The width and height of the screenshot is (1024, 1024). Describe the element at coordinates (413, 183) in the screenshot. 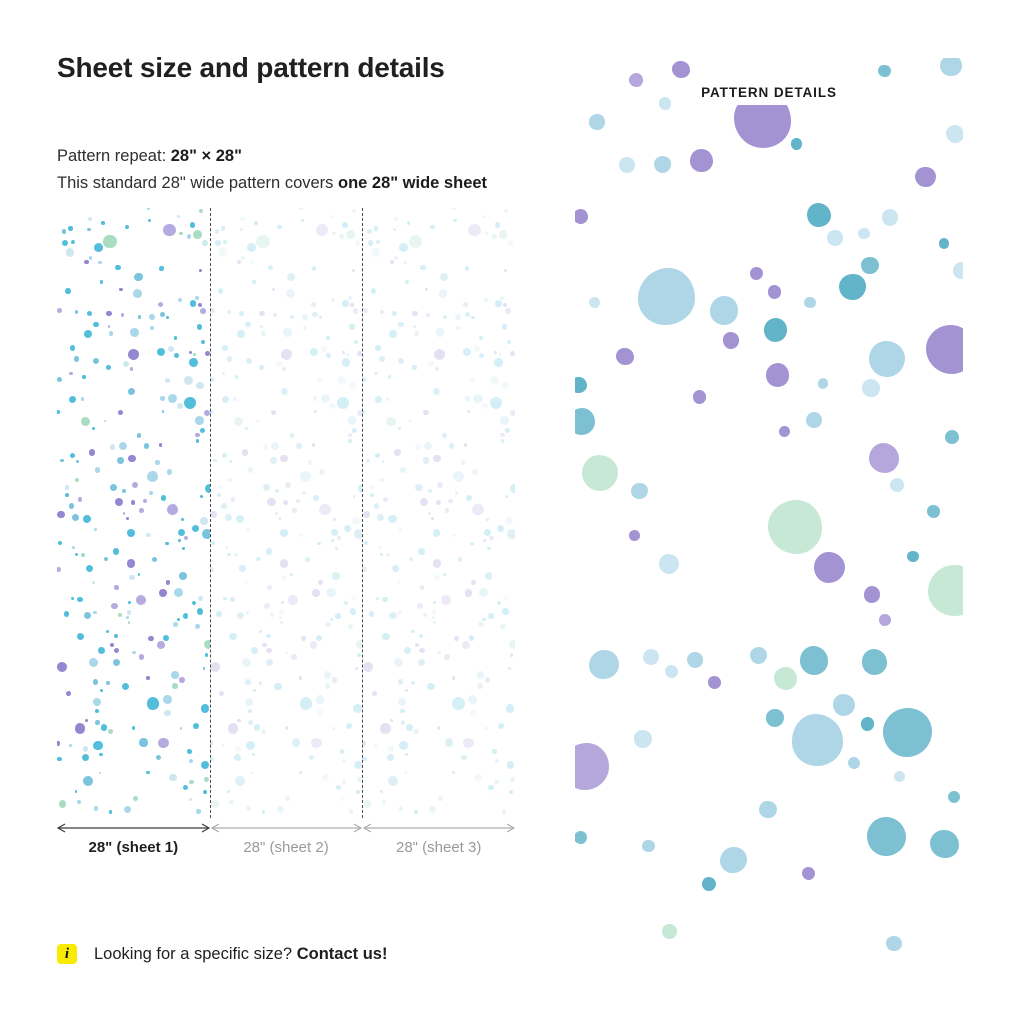

I see `coverage-bold: one 28" wide sheet` at that location.